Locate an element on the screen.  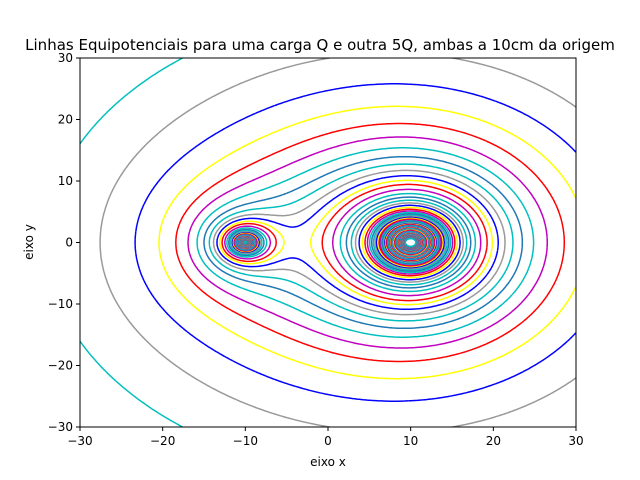
y-tick-label: 30 is located at coordinates (65, 58).